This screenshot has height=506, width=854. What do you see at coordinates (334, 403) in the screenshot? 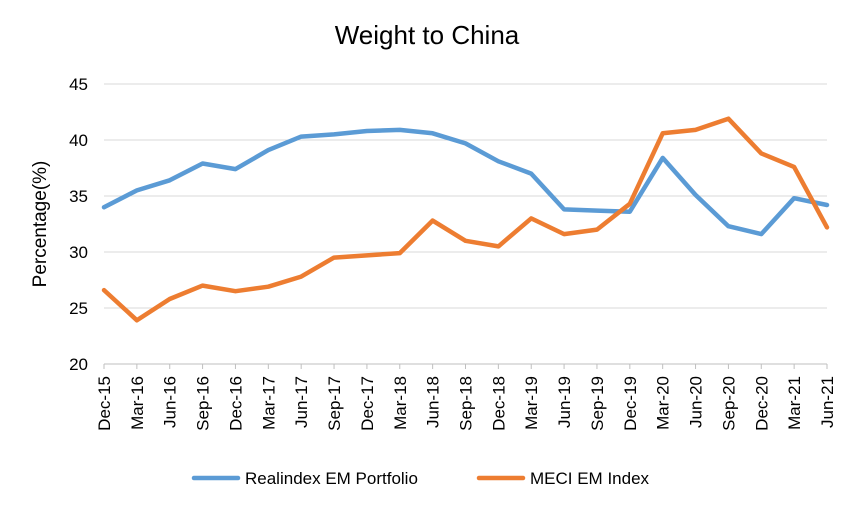
I see `x-tick-label: Sep-17` at bounding box center [334, 403].